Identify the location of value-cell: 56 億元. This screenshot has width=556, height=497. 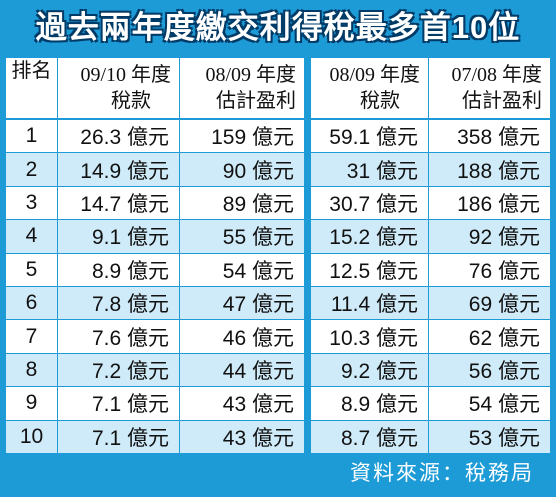
(489, 370).